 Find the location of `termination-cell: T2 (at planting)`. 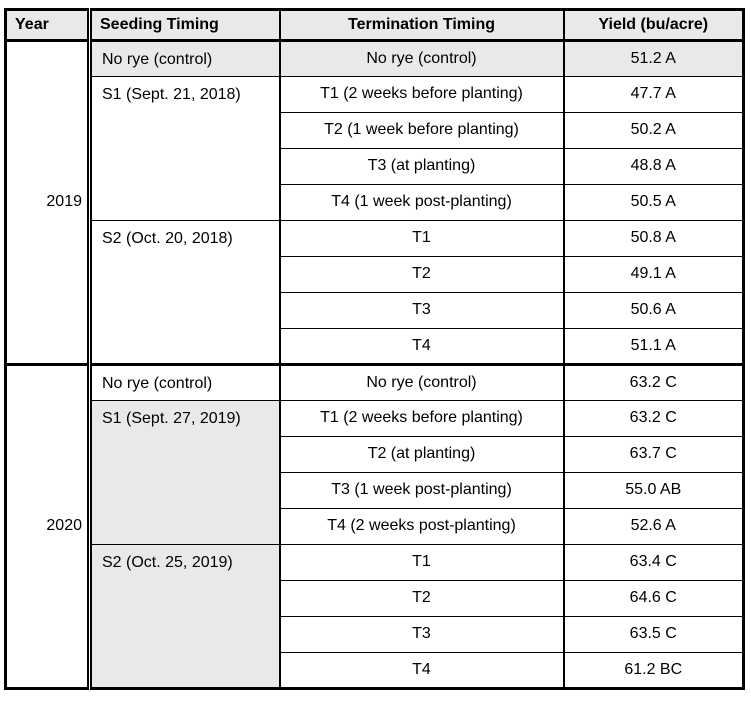

termination-cell: T2 (at planting) is located at coordinates (421, 454).